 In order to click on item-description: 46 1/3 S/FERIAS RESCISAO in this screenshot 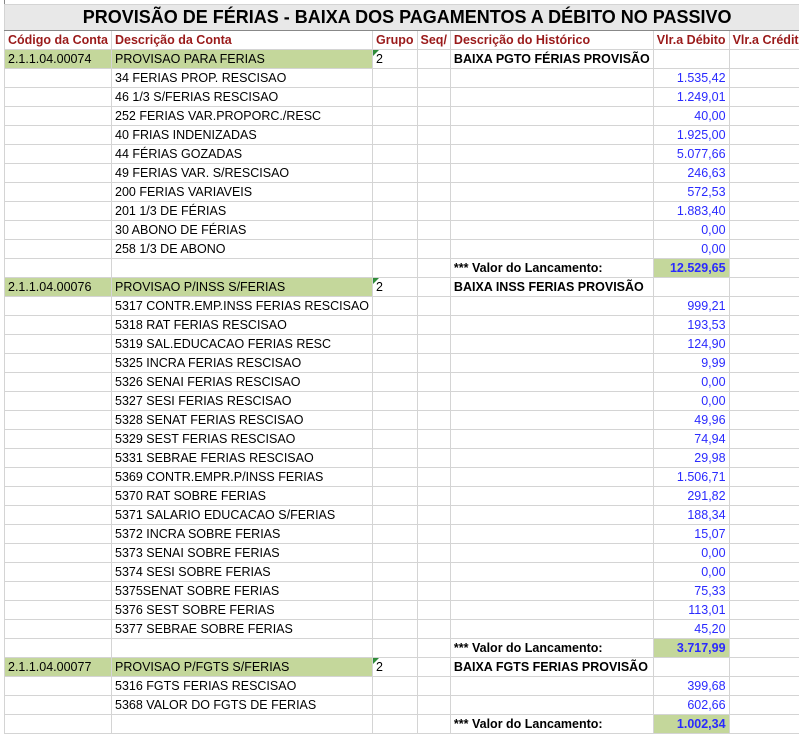, I will do `click(242, 97)`.